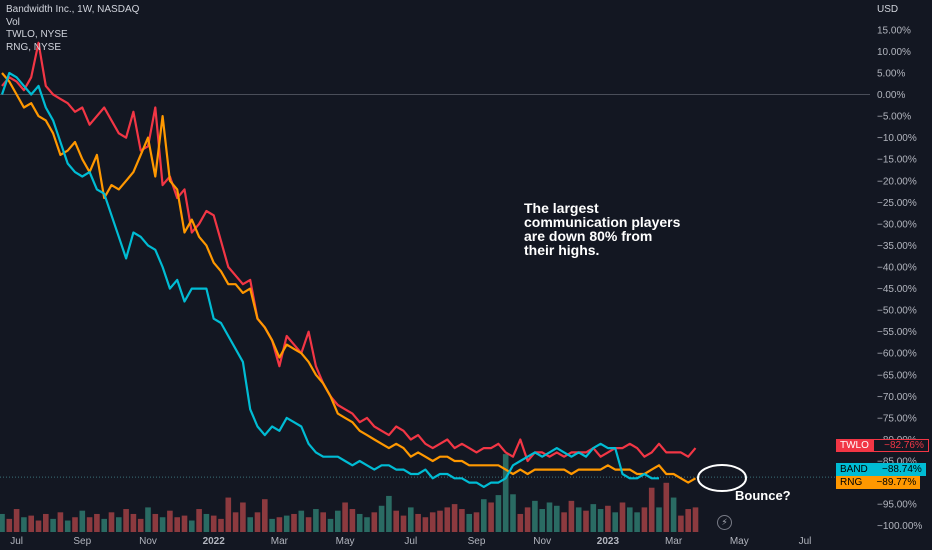  What do you see at coordinates (13, 22) in the screenshot?
I see `legend-volume: Vol` at bounding box center [13, 22].